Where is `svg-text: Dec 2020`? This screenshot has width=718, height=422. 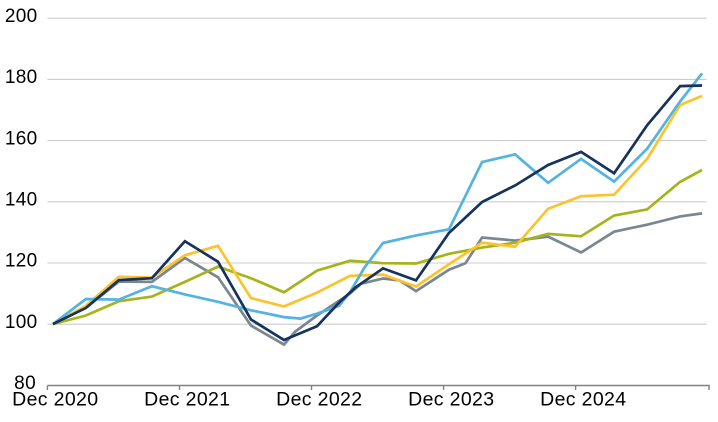
svg-text: Dec 2020 is located at coordinates (55, 400).